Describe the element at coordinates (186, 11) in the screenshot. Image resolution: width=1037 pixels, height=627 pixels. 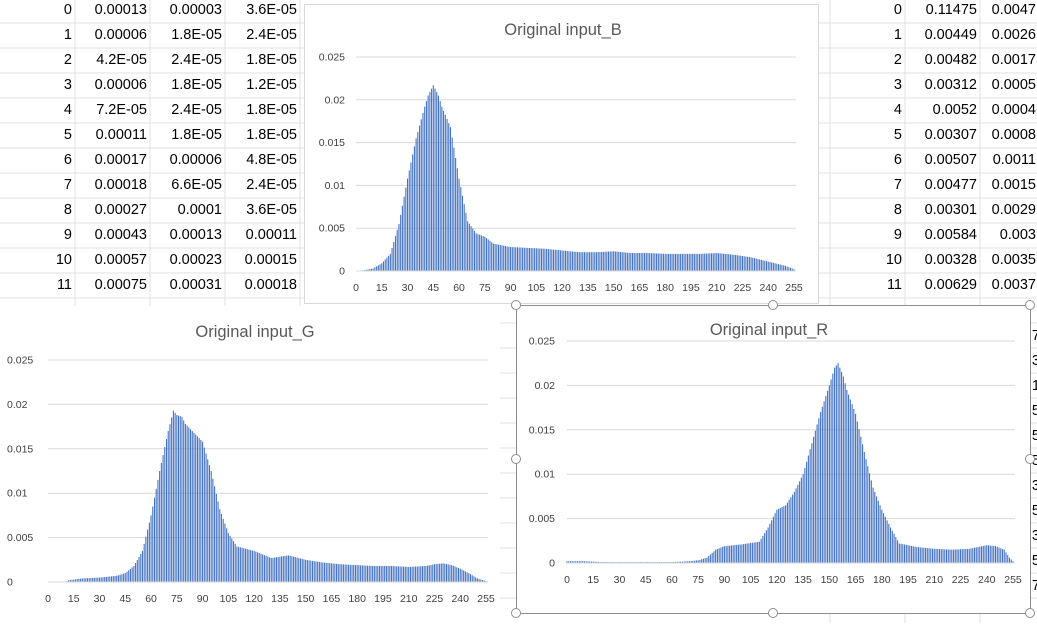
I see `sheet-cell: 0.00003` at that location.